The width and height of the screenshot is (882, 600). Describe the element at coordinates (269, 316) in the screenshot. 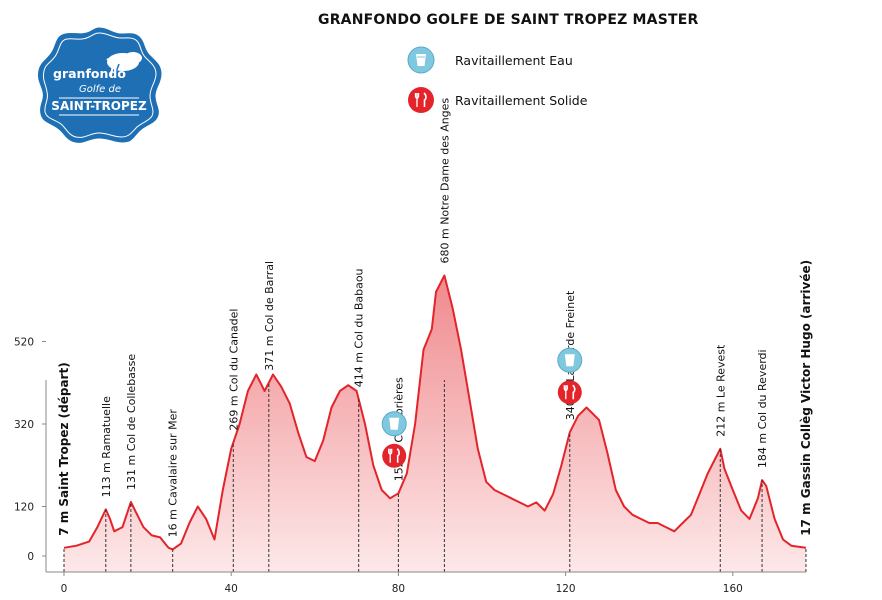

I see `landmark-label: 371 m Col de Barral` at that location.